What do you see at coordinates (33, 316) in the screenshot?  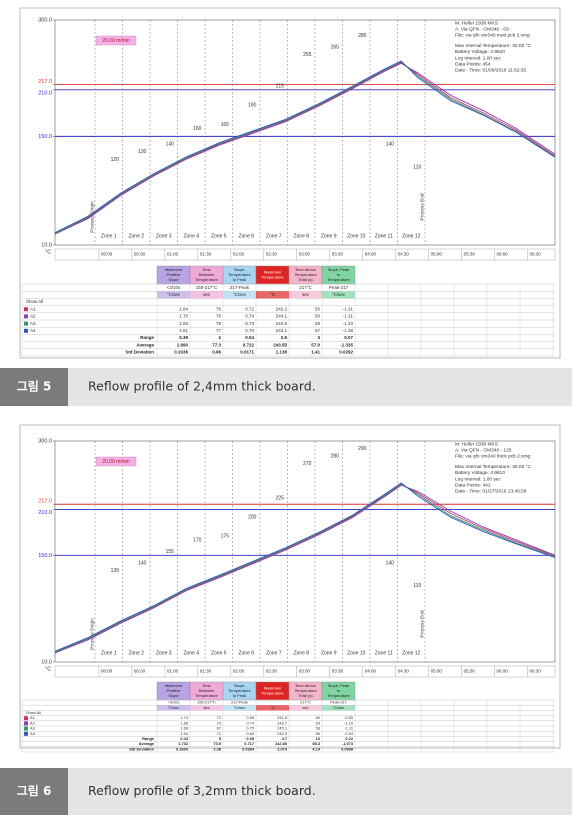 I see `row-label: A2` at bounding box center [33, 316].